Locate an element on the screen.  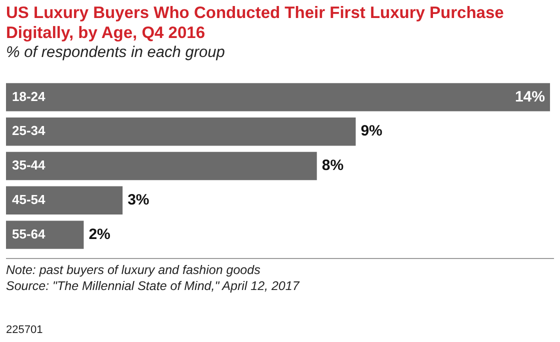
chart-title: US Luxury Buyers Who Conducted Their First Luxury Purchase Digitally, by Age, Q4 2016 is located at coordinates (255, 23).